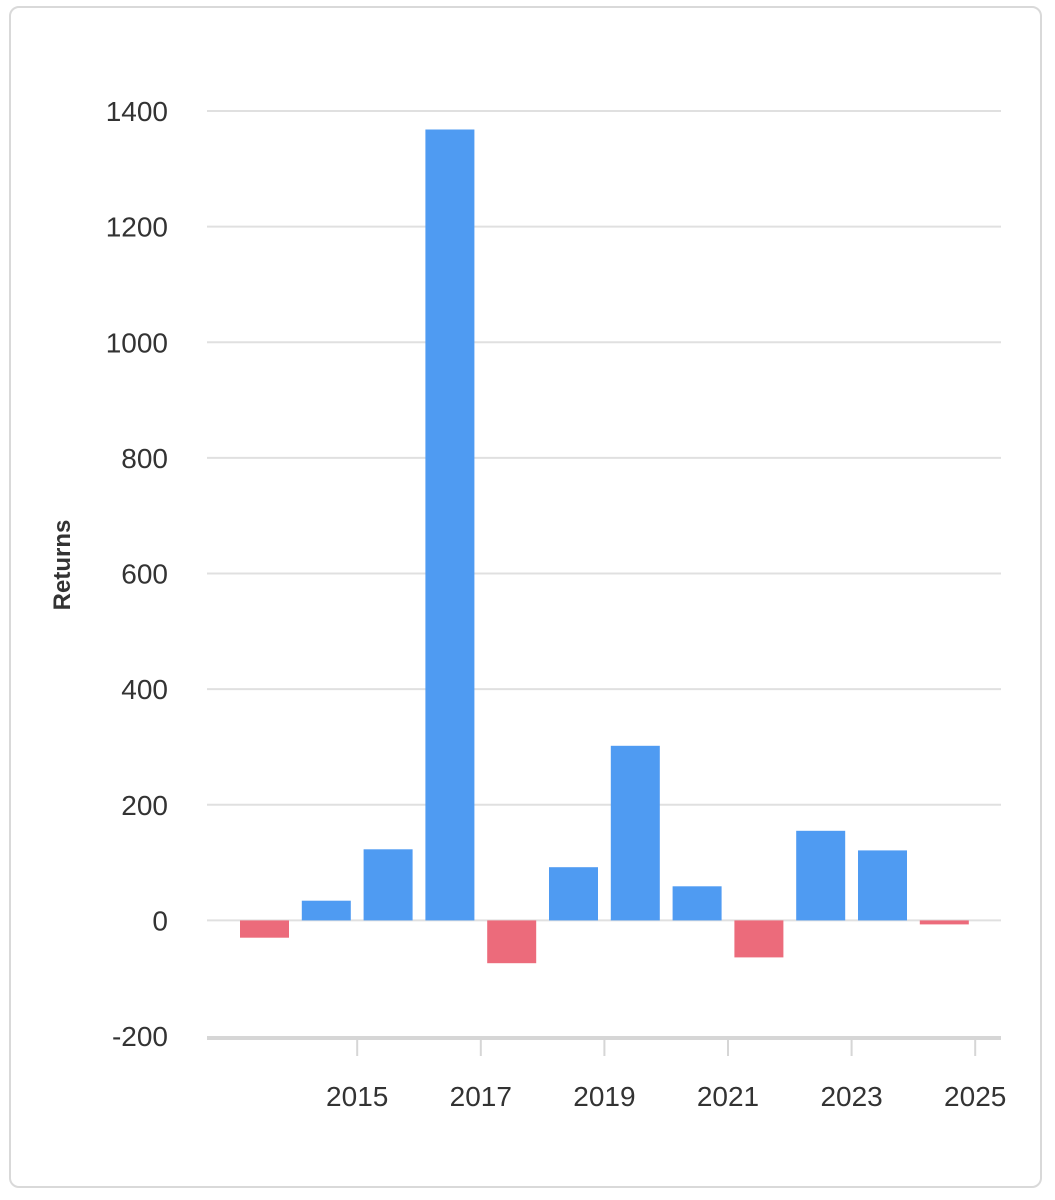  Describe the element at coordinates (144, 689) in the screenshot. I see `y-tick-label: 400` at that location.